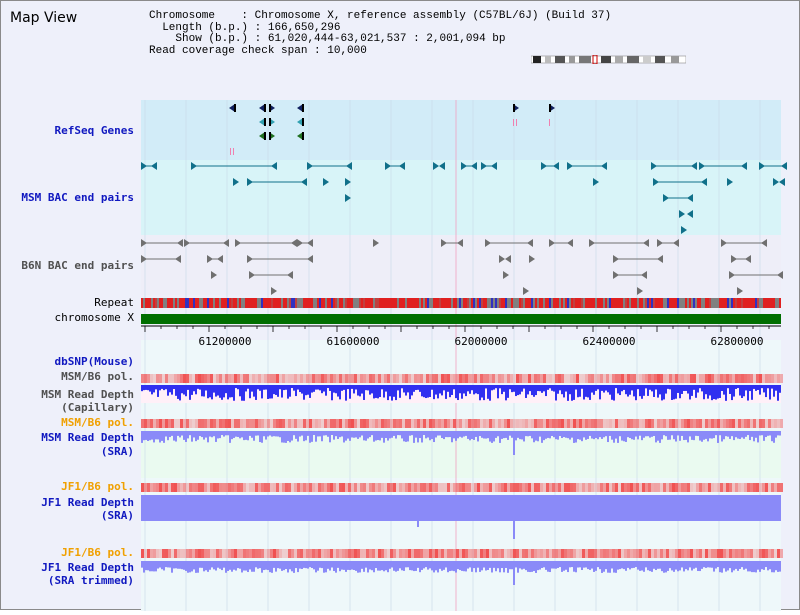 The width and height of the screenshot is (800, 615). I want to click on track-label-msm-bac: MSM BAC end pairs, so click(77, 197).